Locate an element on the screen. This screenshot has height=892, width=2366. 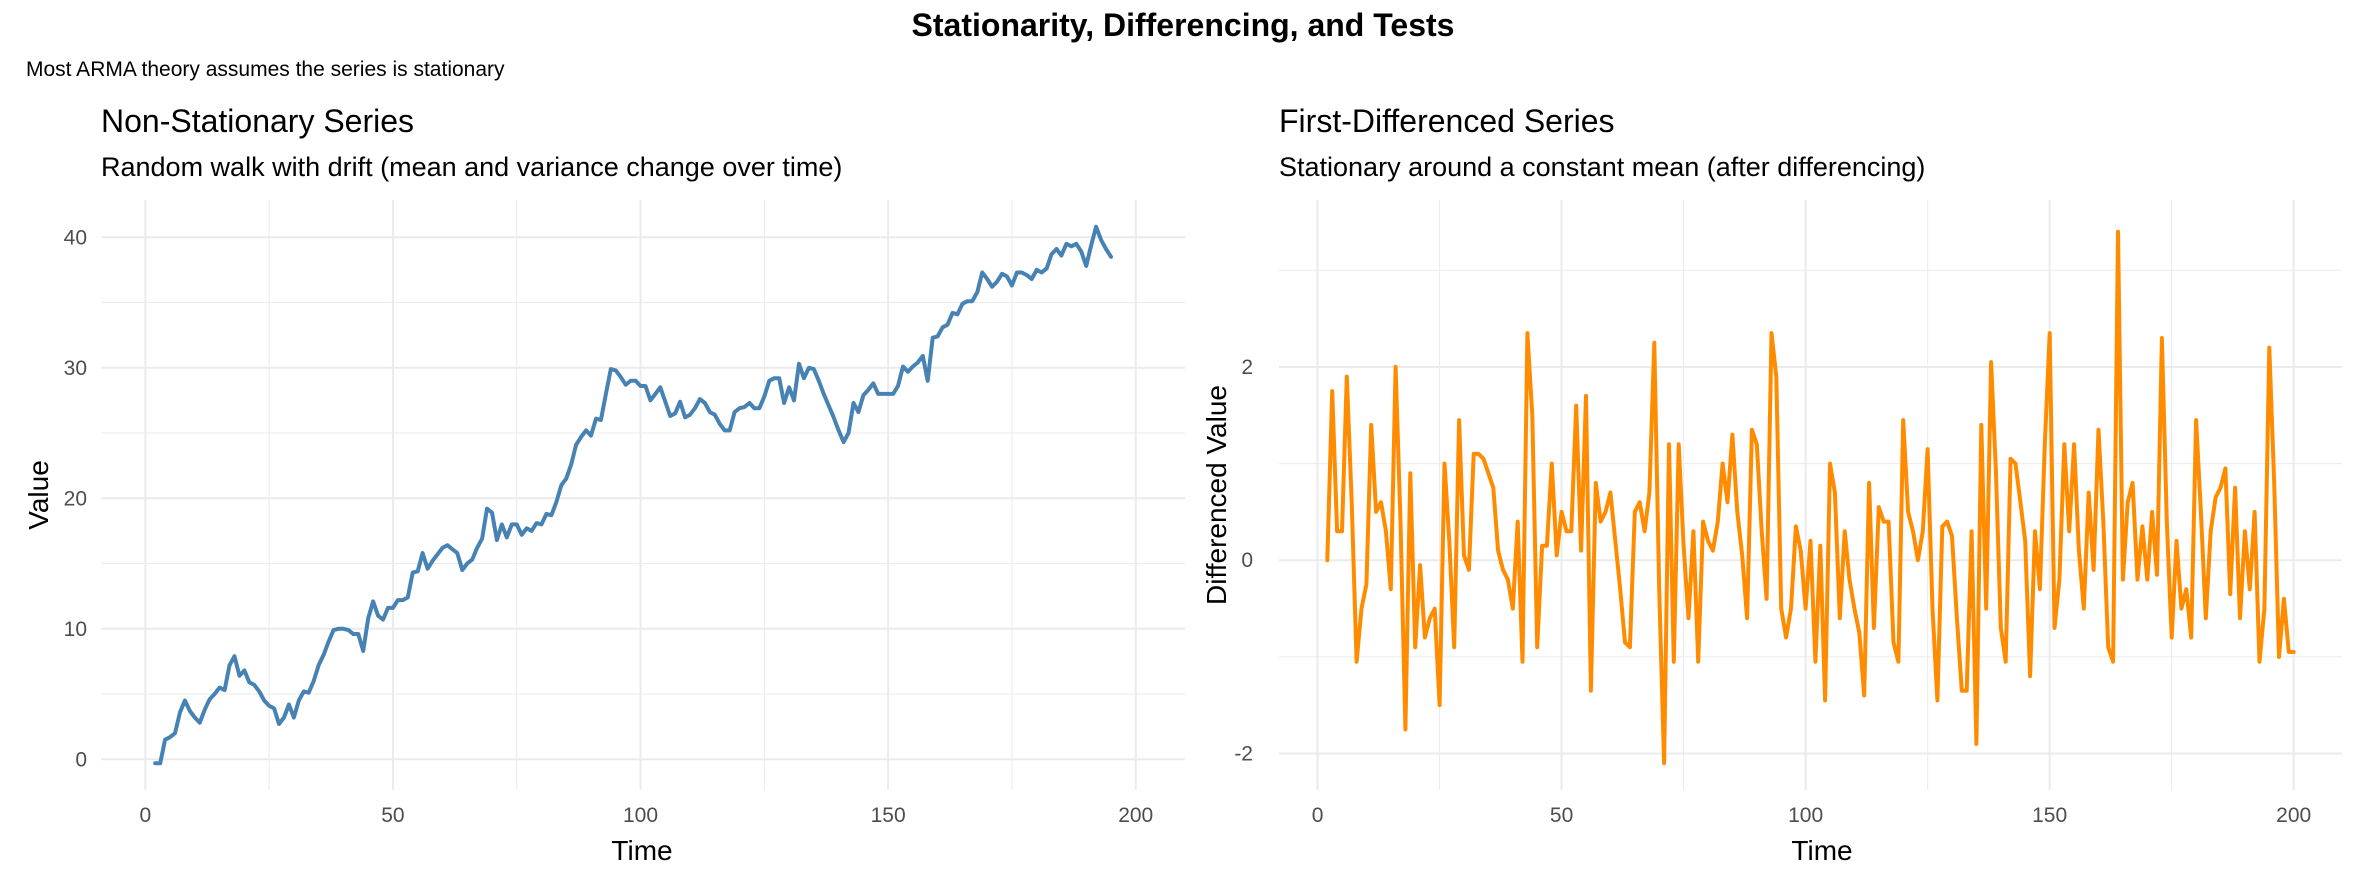
y-tick-label: 20 is located at coordinates (75, 498).